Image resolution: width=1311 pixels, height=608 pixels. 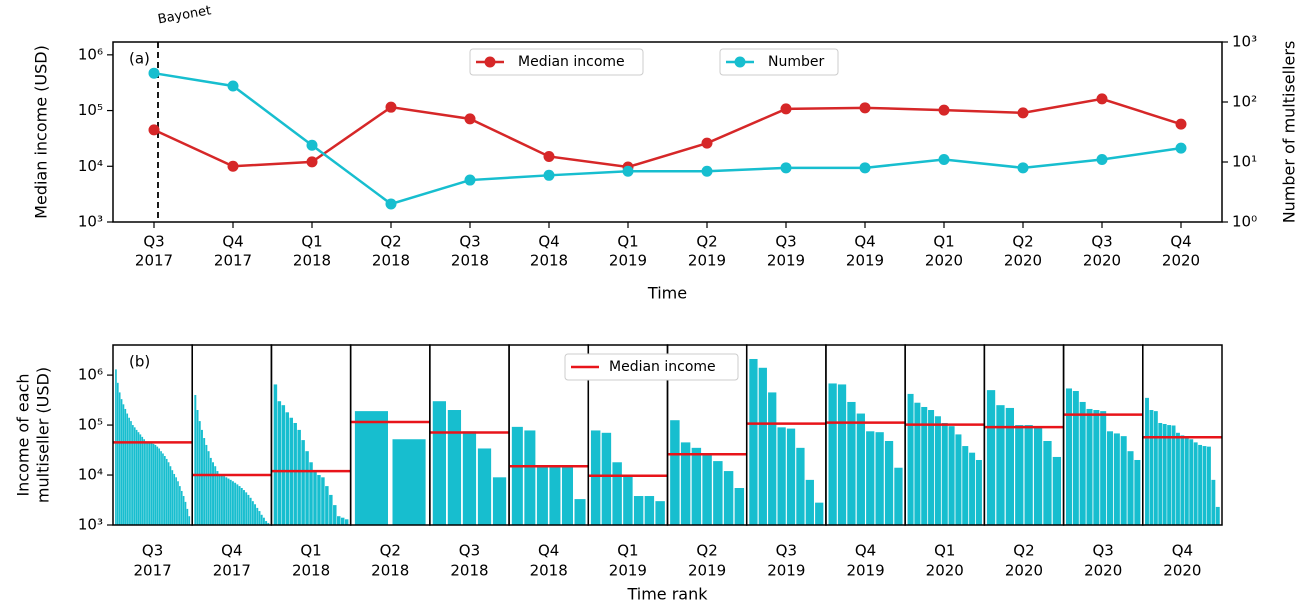 I want to click on y-tick-label: 10⁴, so click(x=90, y=166).